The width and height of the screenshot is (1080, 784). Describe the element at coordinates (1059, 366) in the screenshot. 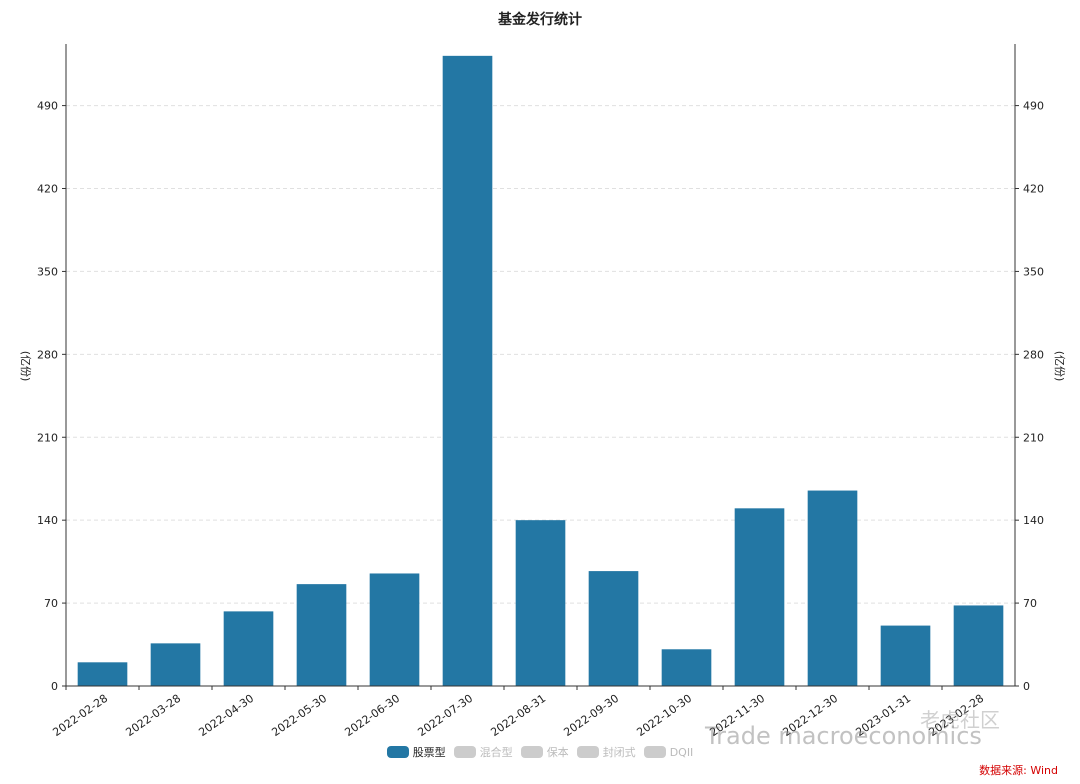

I see `y-axis-right-label: (亿份)` at that location.